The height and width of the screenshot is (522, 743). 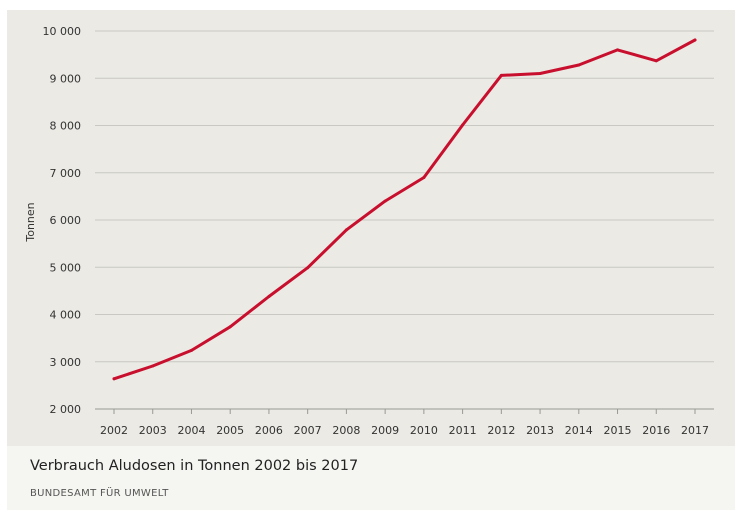 What do you see at coordinates (579, 430) in the screenshot?
I see `x-tick-label: 2014` at bounding box center [579, 430].